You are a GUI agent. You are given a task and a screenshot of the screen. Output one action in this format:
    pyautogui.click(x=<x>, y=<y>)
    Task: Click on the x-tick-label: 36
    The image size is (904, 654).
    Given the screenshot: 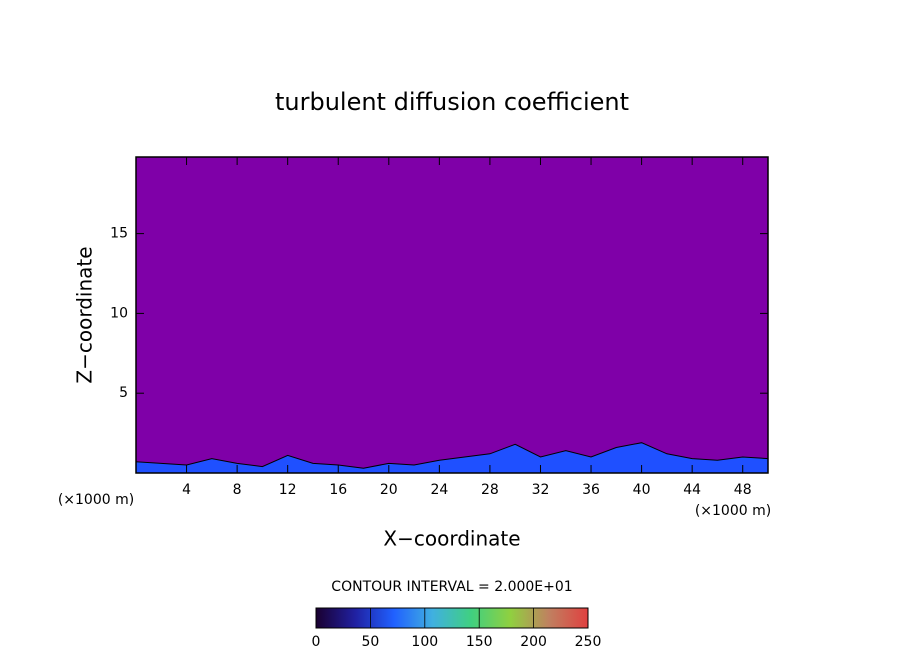 What is the action you would take?
    pyautogui.click(x=591, y=490)
    